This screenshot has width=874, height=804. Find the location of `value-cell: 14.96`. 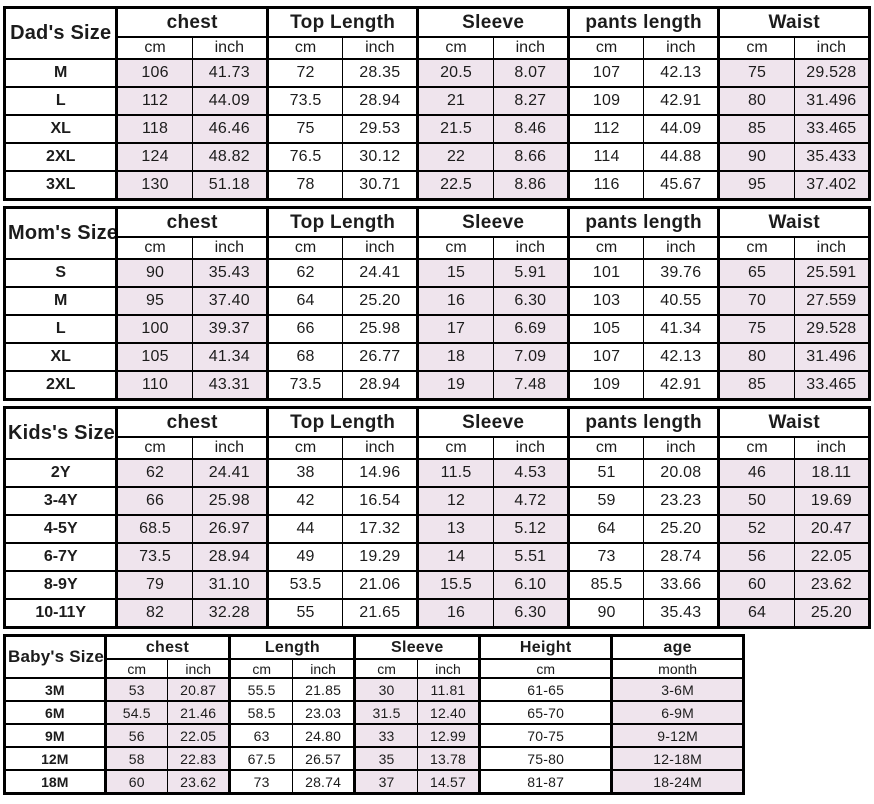

value-cell: 14.96 is located at coordinates (380, 473).